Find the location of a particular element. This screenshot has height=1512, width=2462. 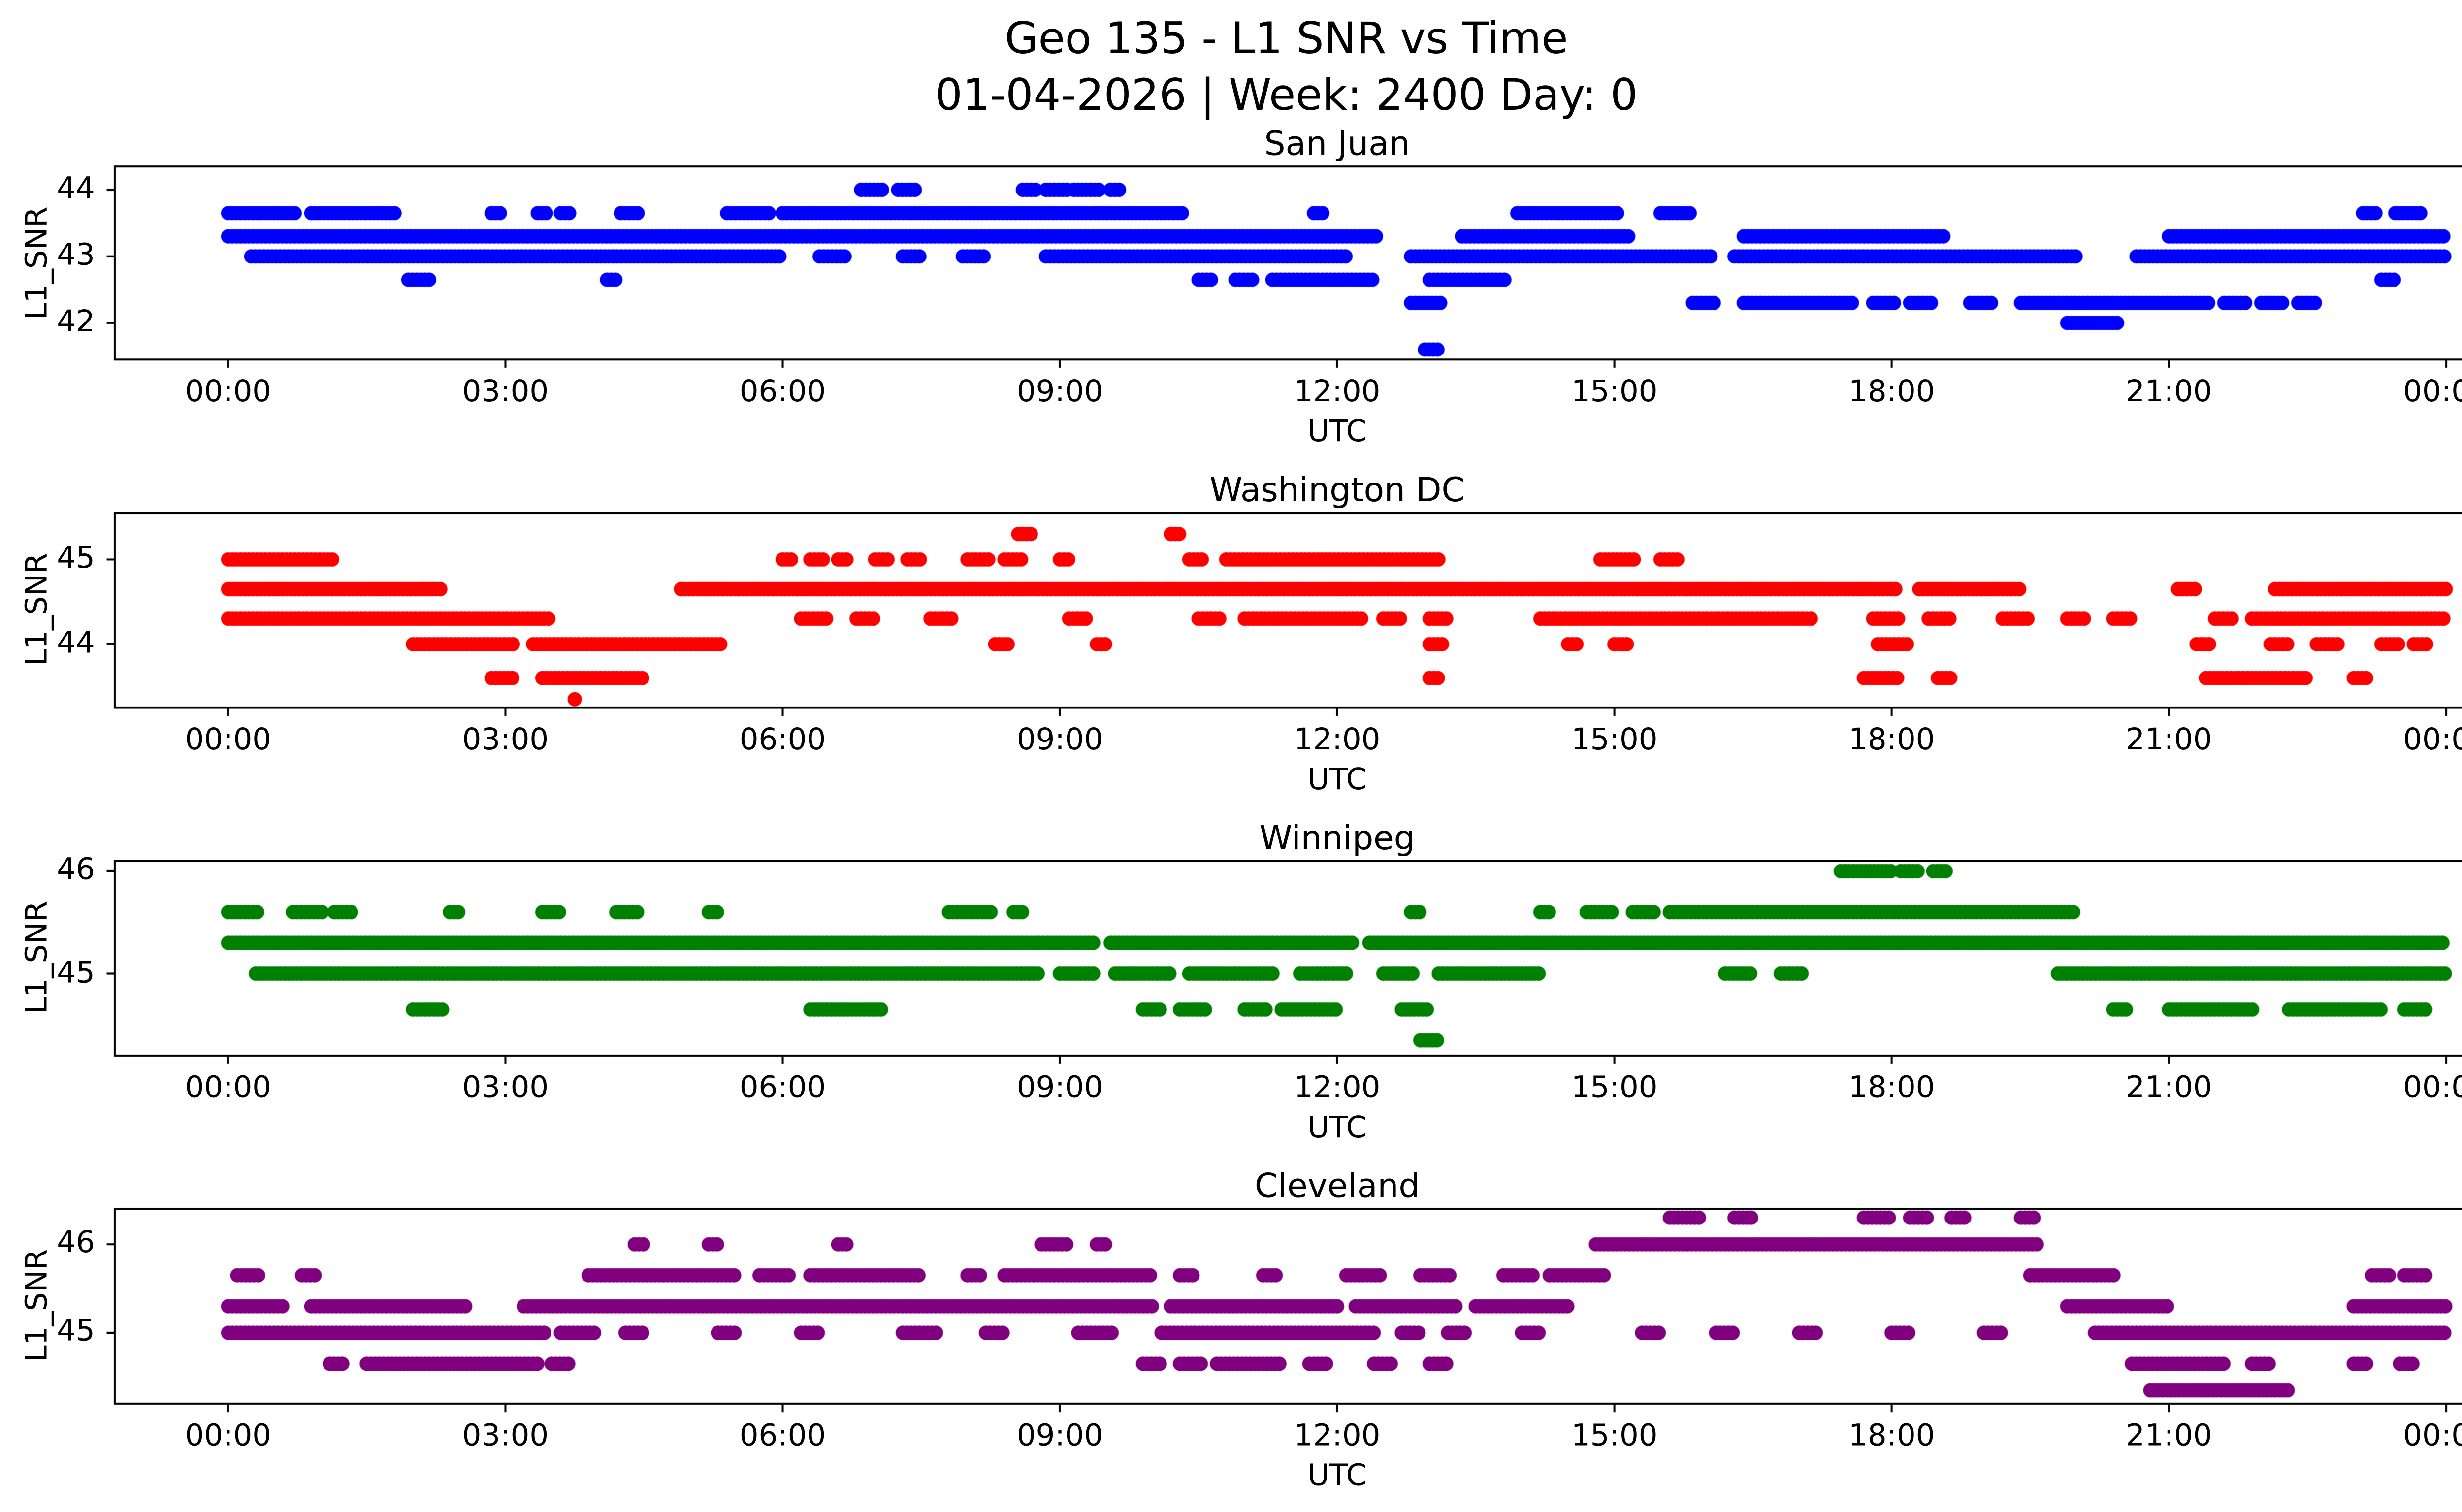

y-axis-label: L1_SNR is located at coordinates (37, 609).